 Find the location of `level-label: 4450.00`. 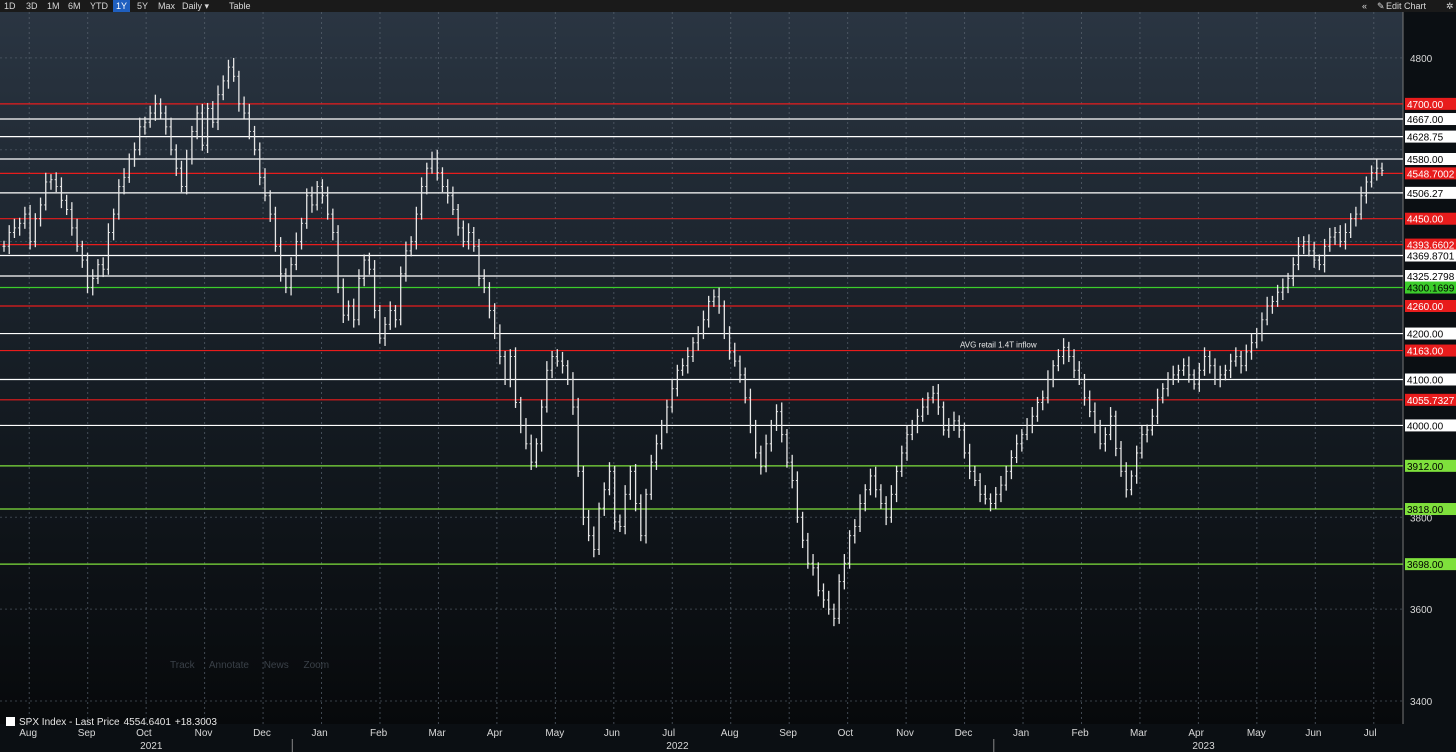

level-label: 4450.00 is located at coordinates (1425, 220).